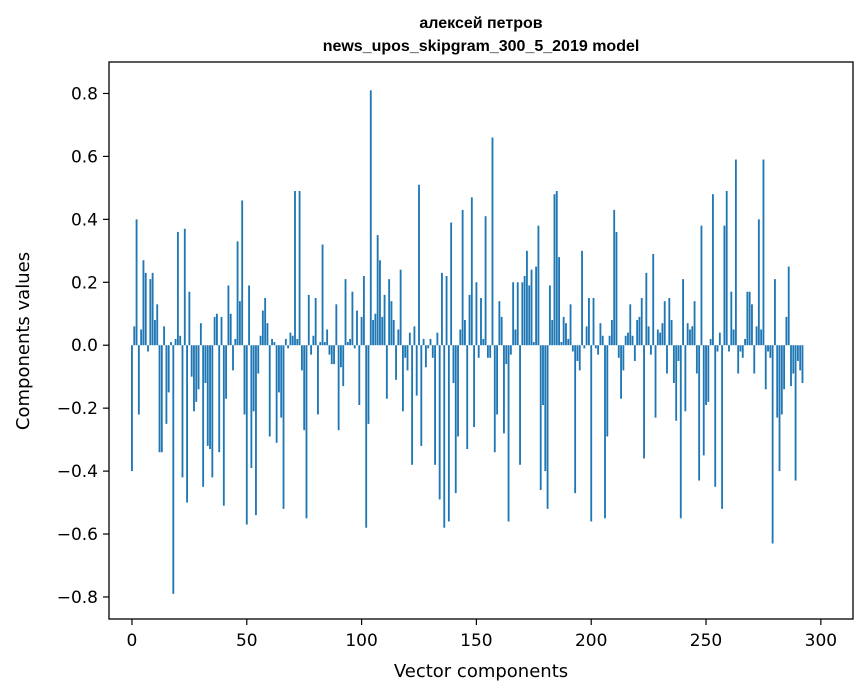 This screenshot has height=696, width=867. Describe the element at coordinates (83, 346) in the screenshot. I see `y-axis: −0.8 −0.6 −0.4 −0.2 0.0 0.2 0.4 0.6 0.8` at that location.